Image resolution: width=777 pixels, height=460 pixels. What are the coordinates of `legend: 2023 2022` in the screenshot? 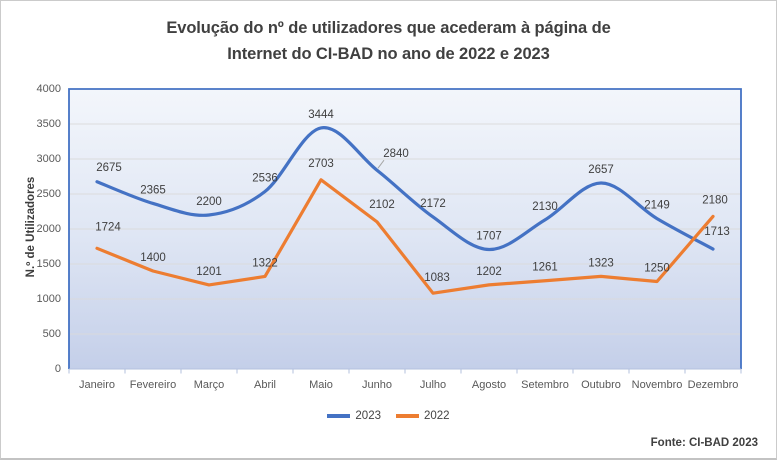 It's located at (388, 416).